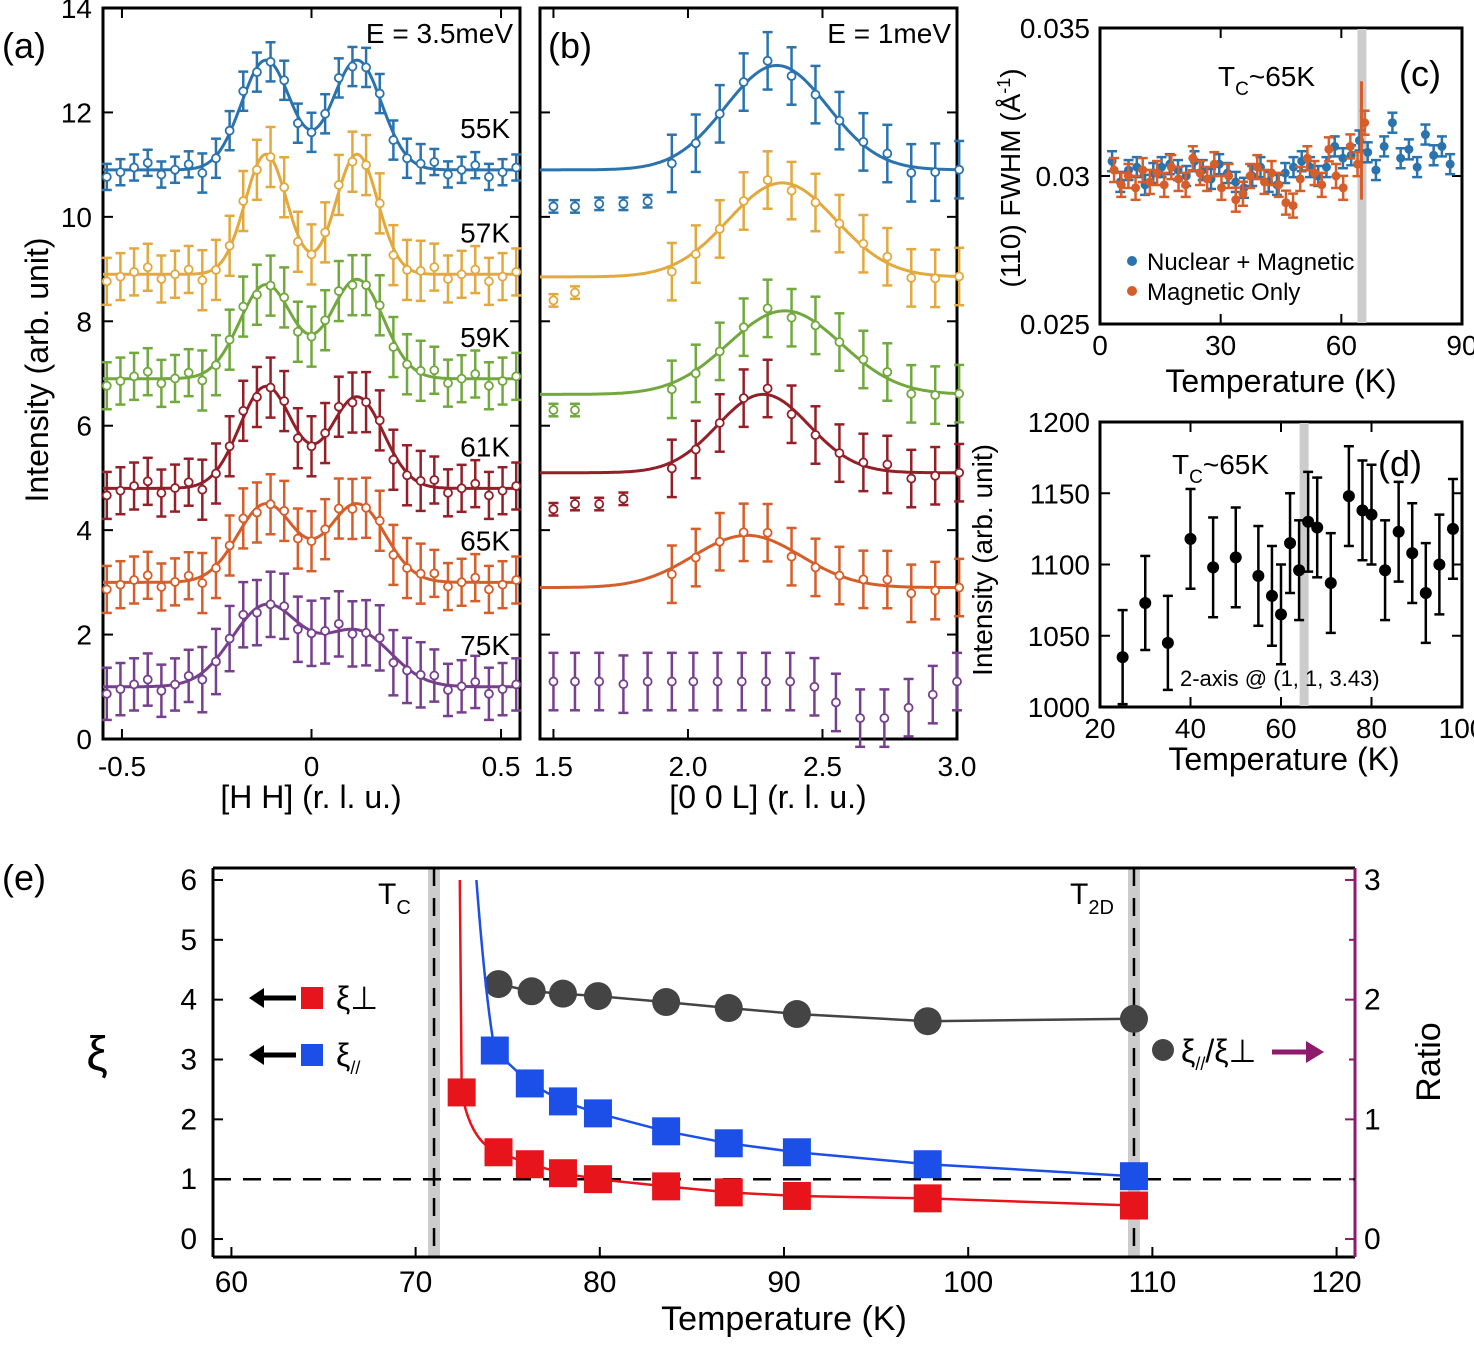 Image resolution: width=1474 pixels, height=1347 pixels. What do you see at coordinates (982, 560) in the screenshot?
I see `panel-d-ylabel: Intensity (arb. unit)` at bounding box center [982, 560].